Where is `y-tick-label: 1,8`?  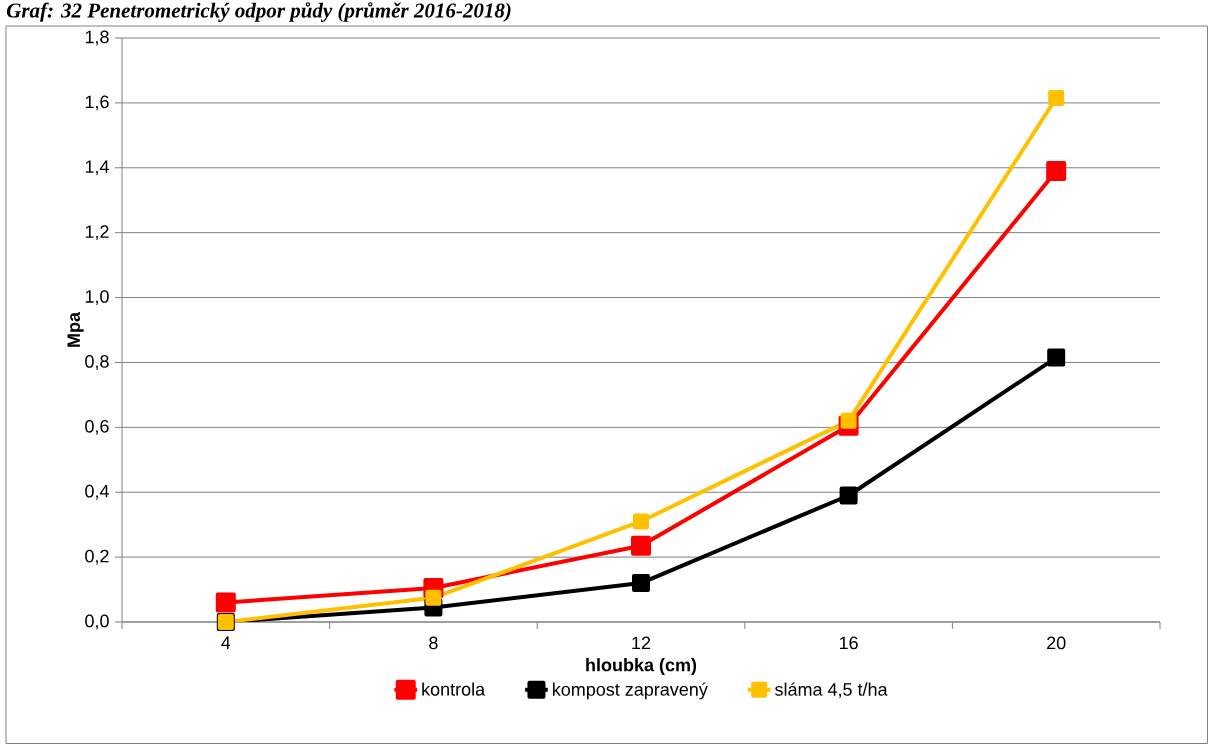
y-tick-label: 1,8 is located at coordinates (97, 38).